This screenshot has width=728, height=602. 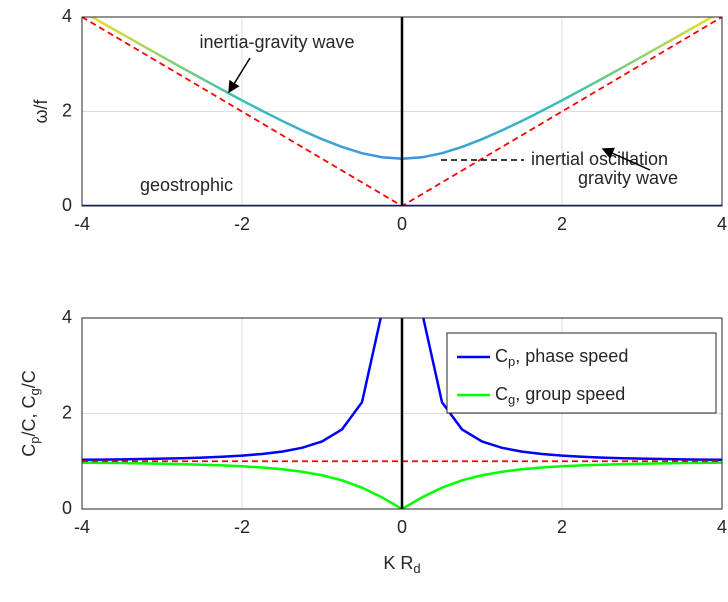 What do you see at coordinates (570, 394) in the screenshot?
I see `text-part: , group speed` at bounding box center [570, 394].